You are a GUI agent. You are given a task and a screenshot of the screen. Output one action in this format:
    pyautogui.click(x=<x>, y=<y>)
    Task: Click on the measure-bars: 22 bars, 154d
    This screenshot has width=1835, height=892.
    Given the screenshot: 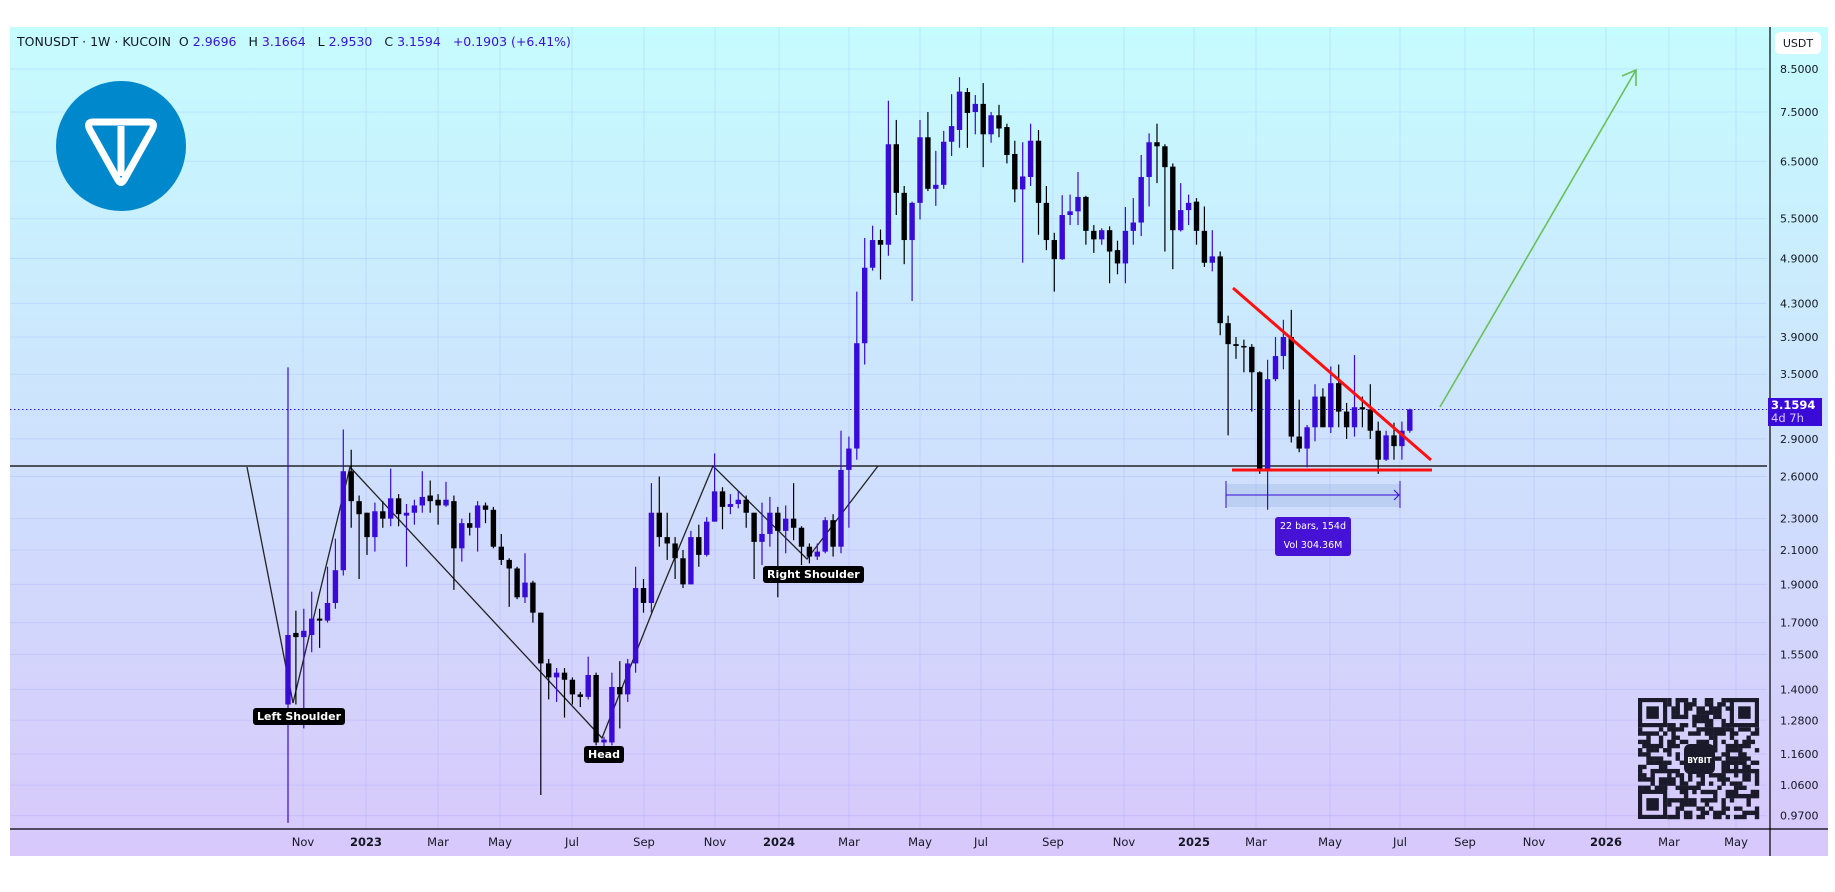 What is the action you would take?
    pyautogui.click(x=1313, y=526)
    